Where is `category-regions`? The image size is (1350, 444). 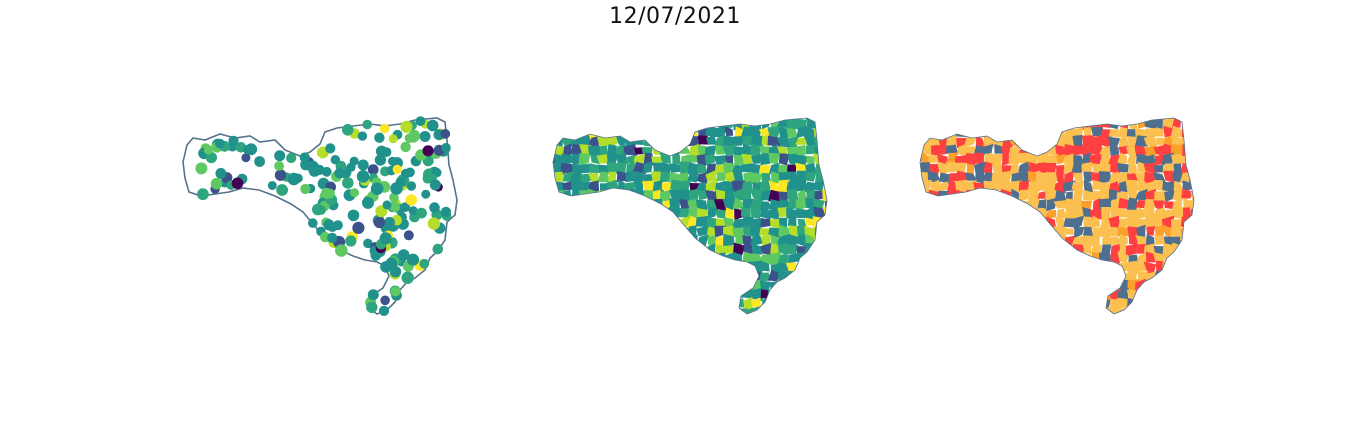 category-regions is located at coordinates (1066, 223).